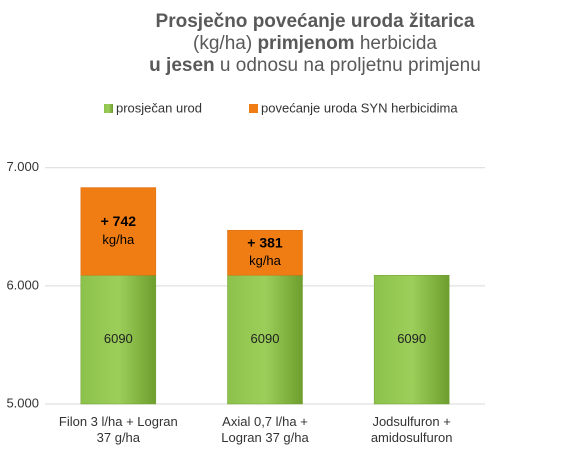 The width and height of the screenshot is (580, 458). Describe the element at coordinates (22, 284) in the screenshot. I see `y-tick-label: 6.000` at that location.